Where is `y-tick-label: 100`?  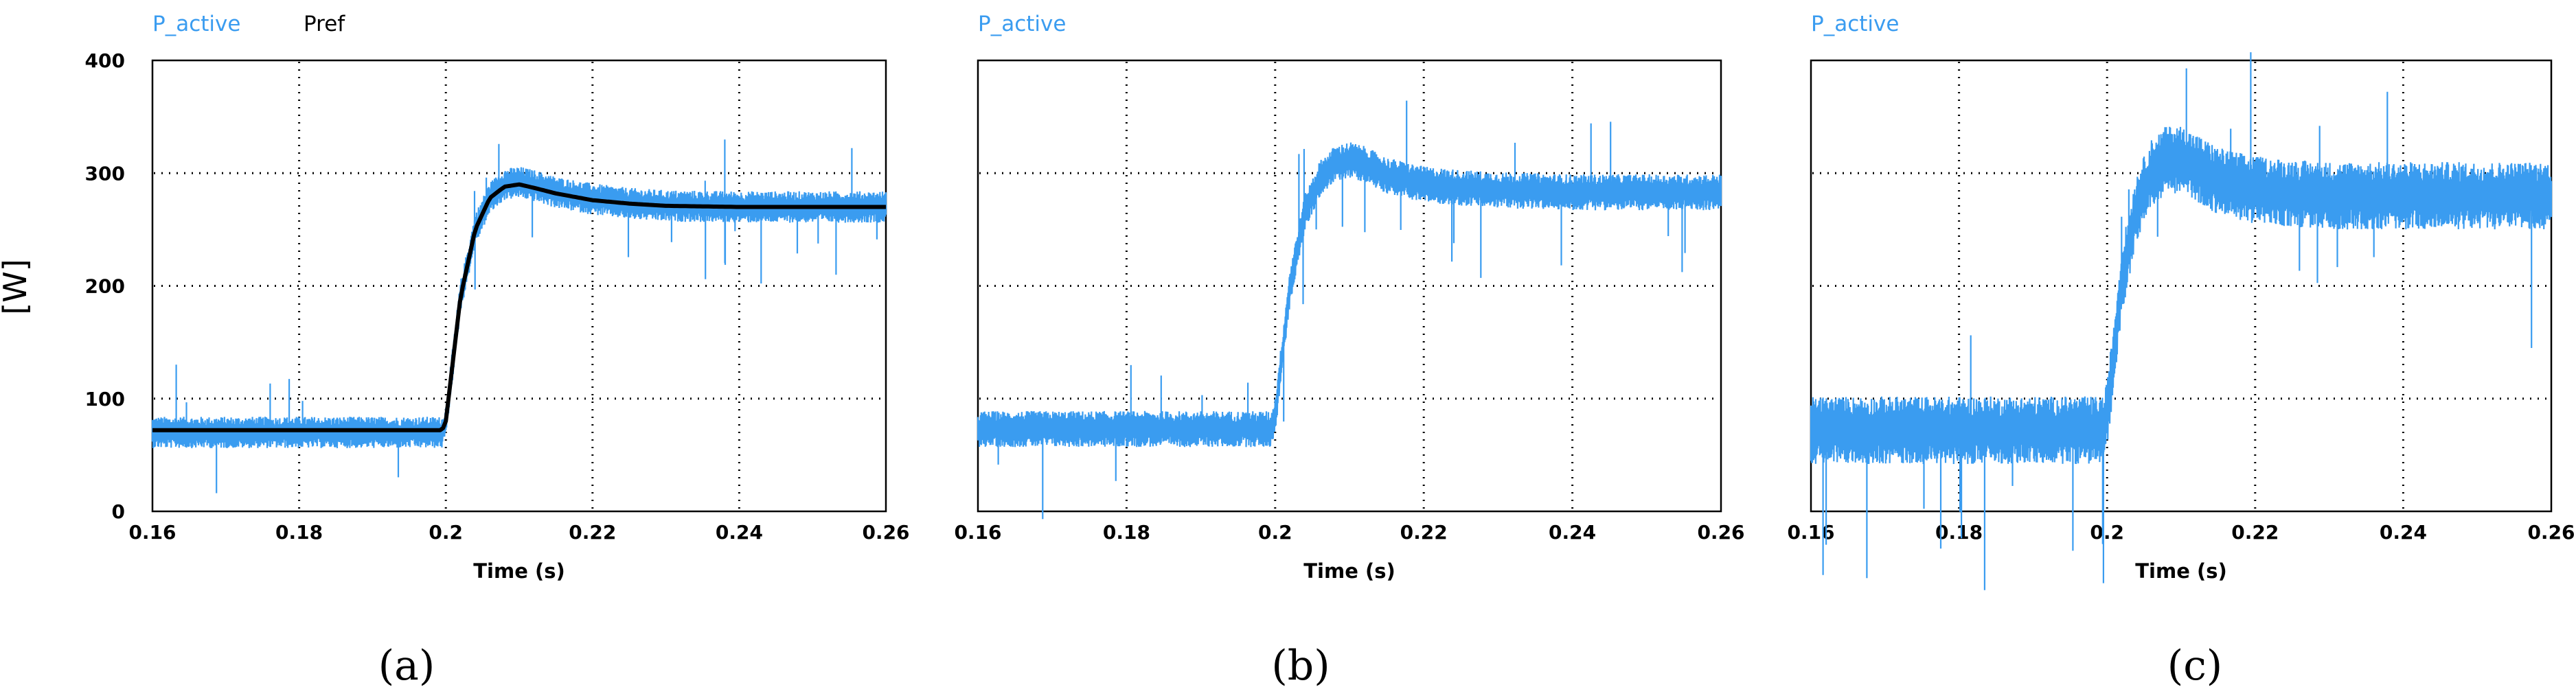 y-tick-label: 100 is located at coordinates (105, 399).